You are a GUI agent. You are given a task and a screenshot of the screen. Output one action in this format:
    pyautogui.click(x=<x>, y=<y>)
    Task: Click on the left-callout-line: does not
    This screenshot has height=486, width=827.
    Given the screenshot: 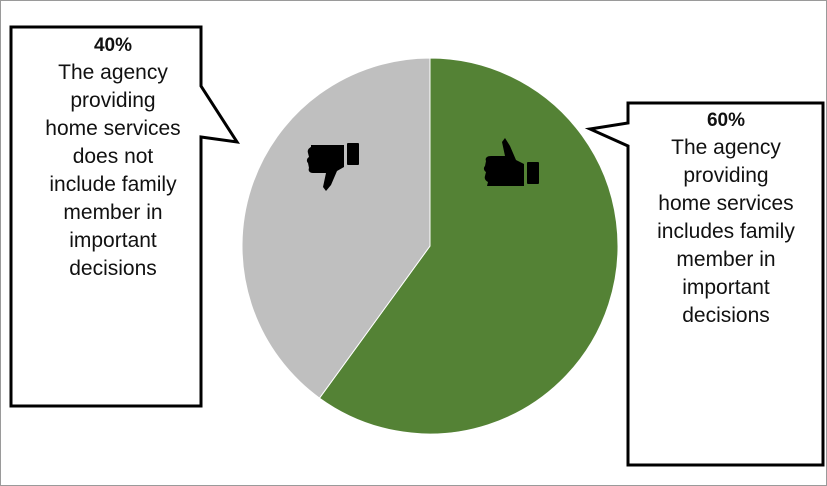 What is the action you would take?
    pyautogui.click(x=113, y=156)
    